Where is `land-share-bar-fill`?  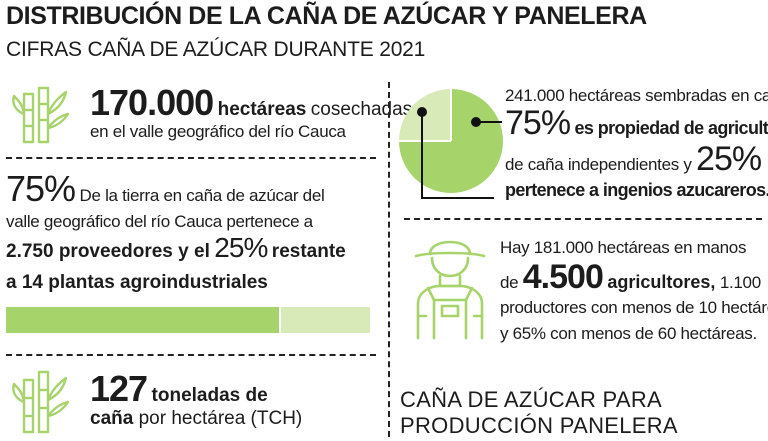
land-share-bar-fill is located at coordinates (143, 320).